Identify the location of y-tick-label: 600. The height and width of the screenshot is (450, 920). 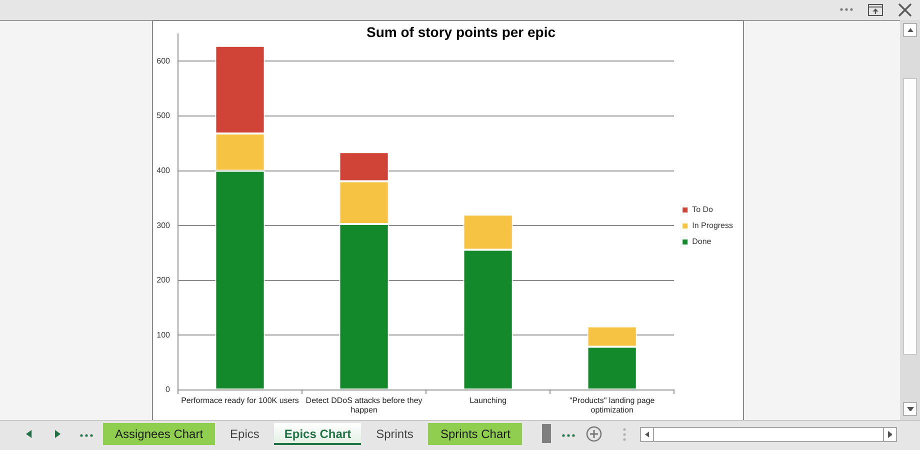
(163, 61).